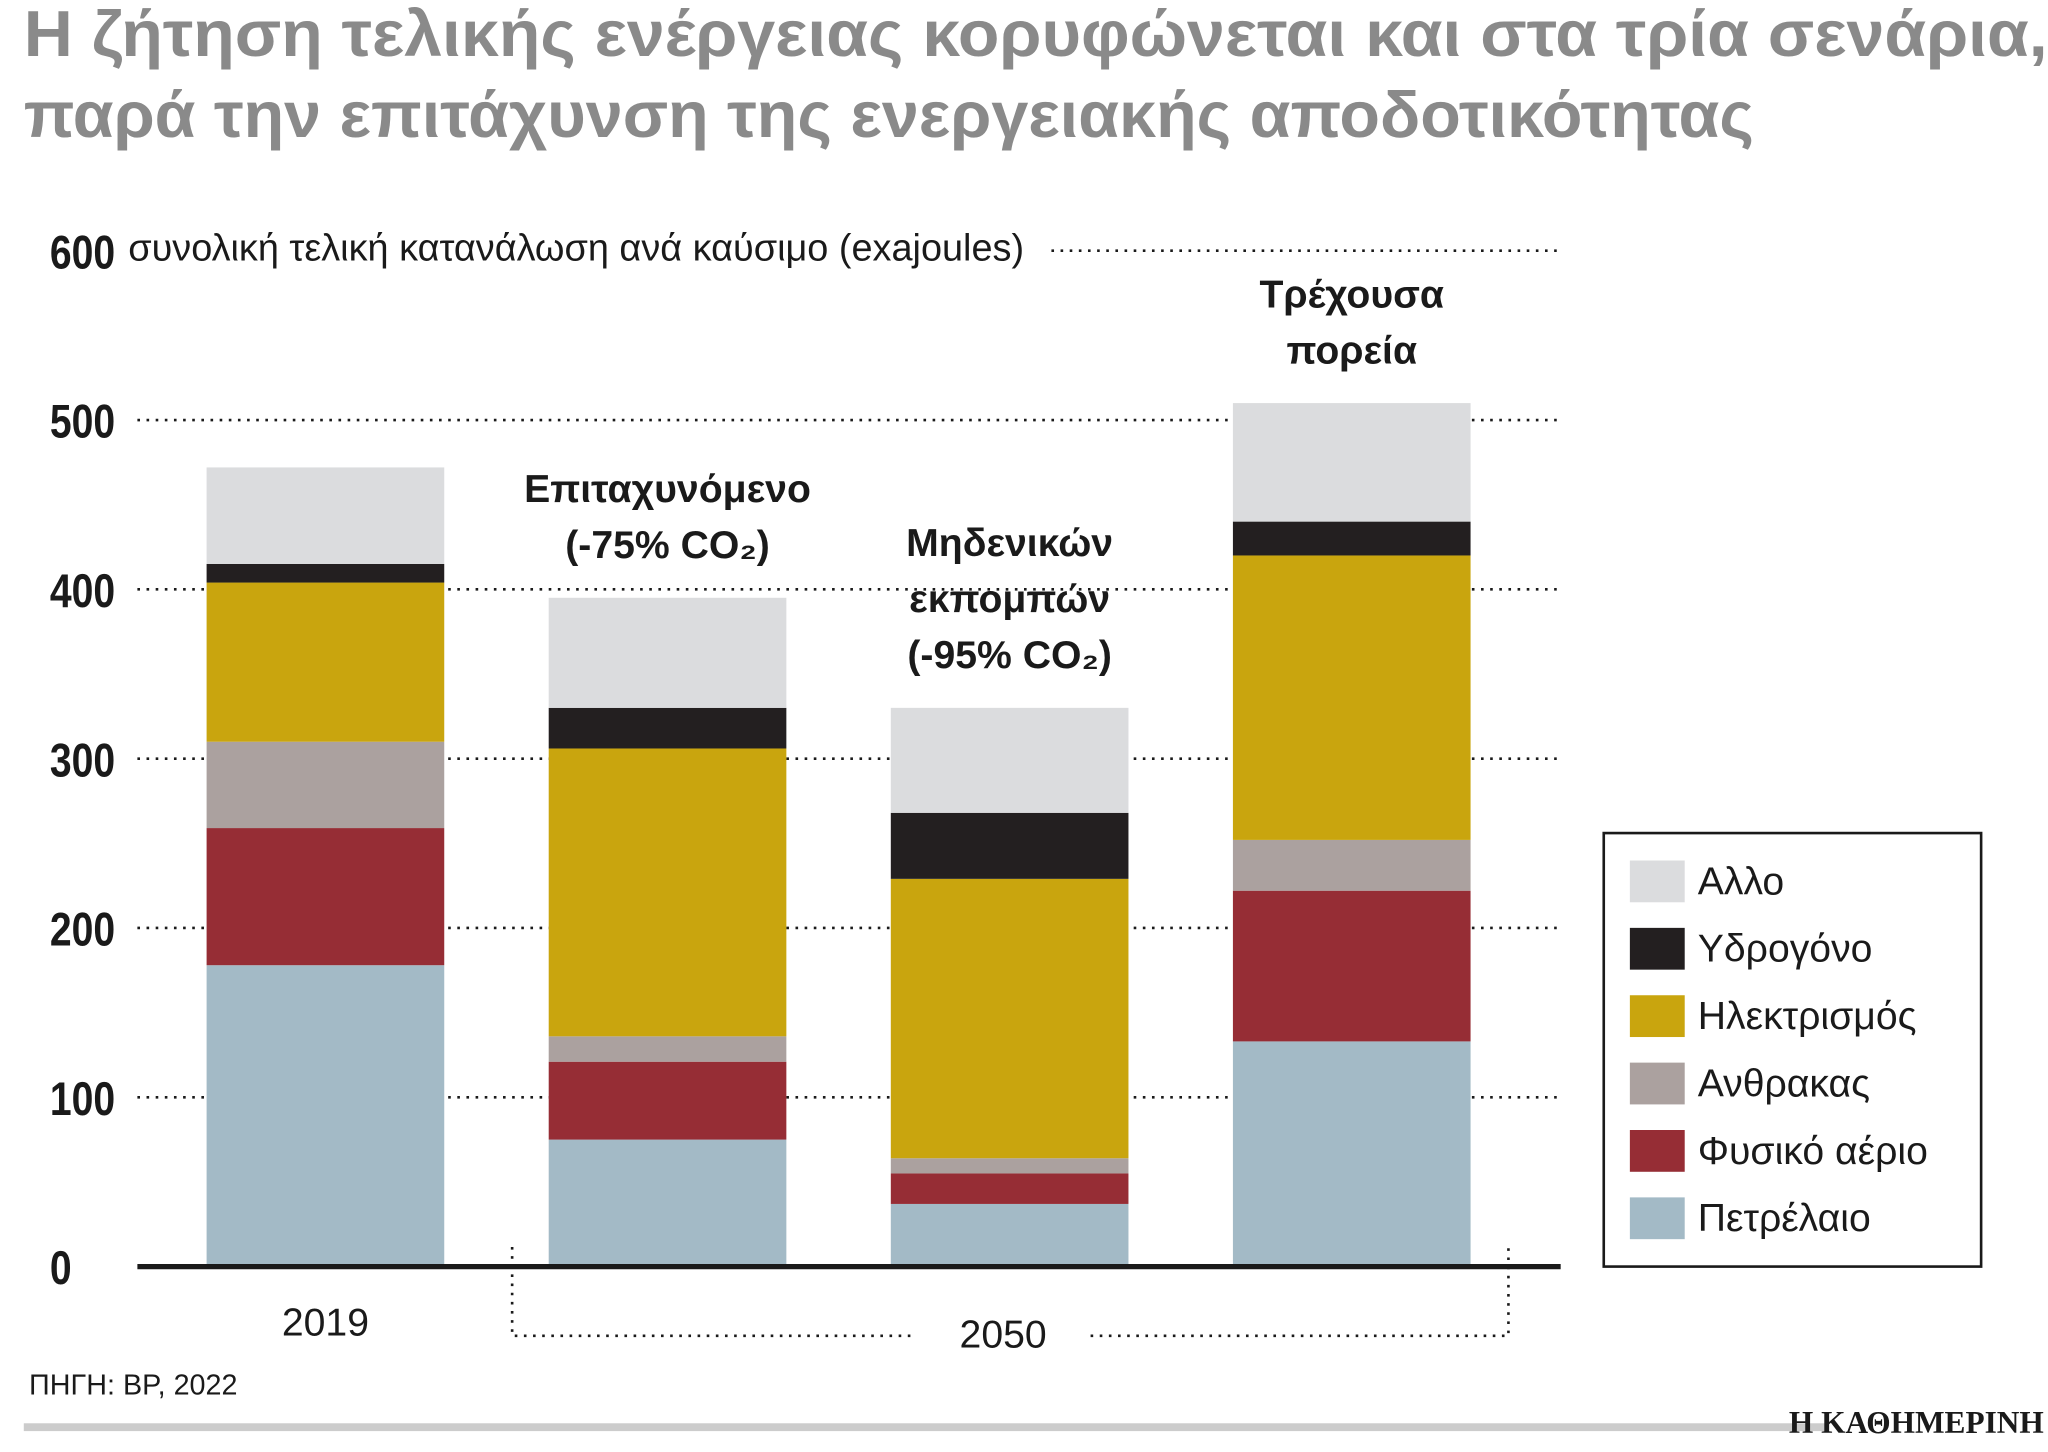  What do you see at coordinates (82, 759) in the screenshot?
I see `y-tick-label: 300` at bounding box center [82, 759].